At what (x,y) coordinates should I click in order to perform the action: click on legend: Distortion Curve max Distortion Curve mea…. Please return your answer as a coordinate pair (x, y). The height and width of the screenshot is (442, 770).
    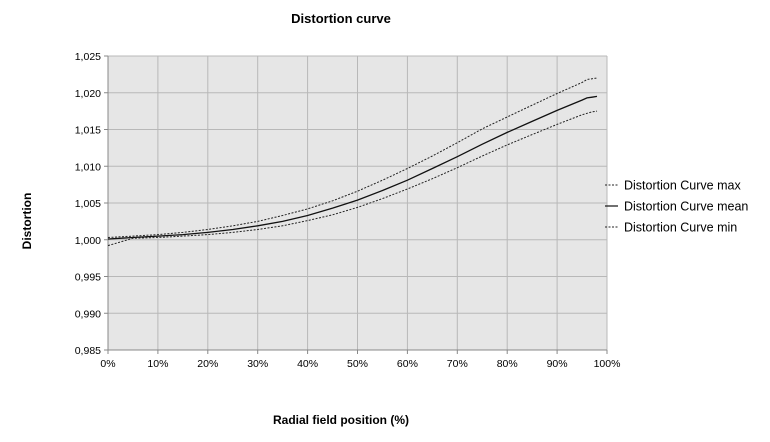
    Looking at the image, I should click on (676, 207).